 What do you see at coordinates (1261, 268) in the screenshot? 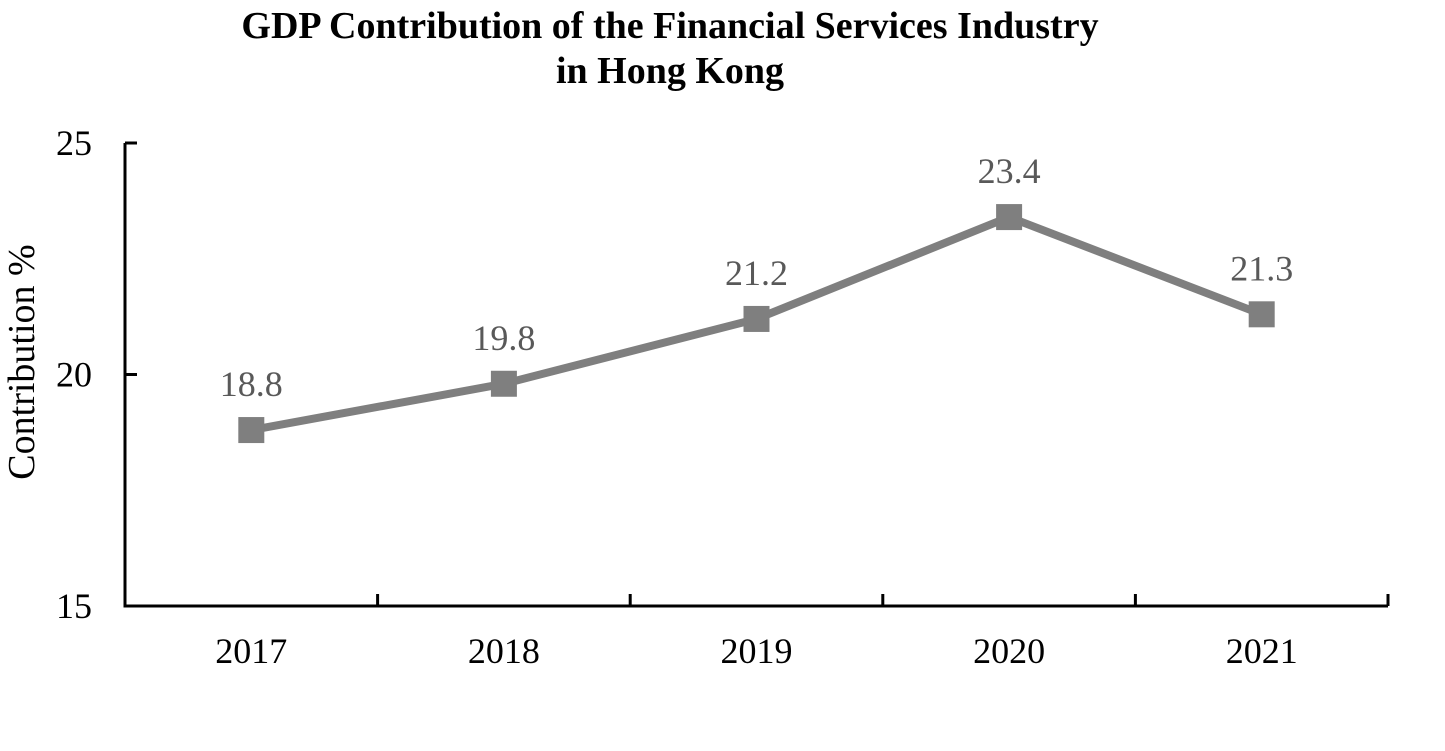
I see `data-label: 21.3` at bounding box center [1261, 268].